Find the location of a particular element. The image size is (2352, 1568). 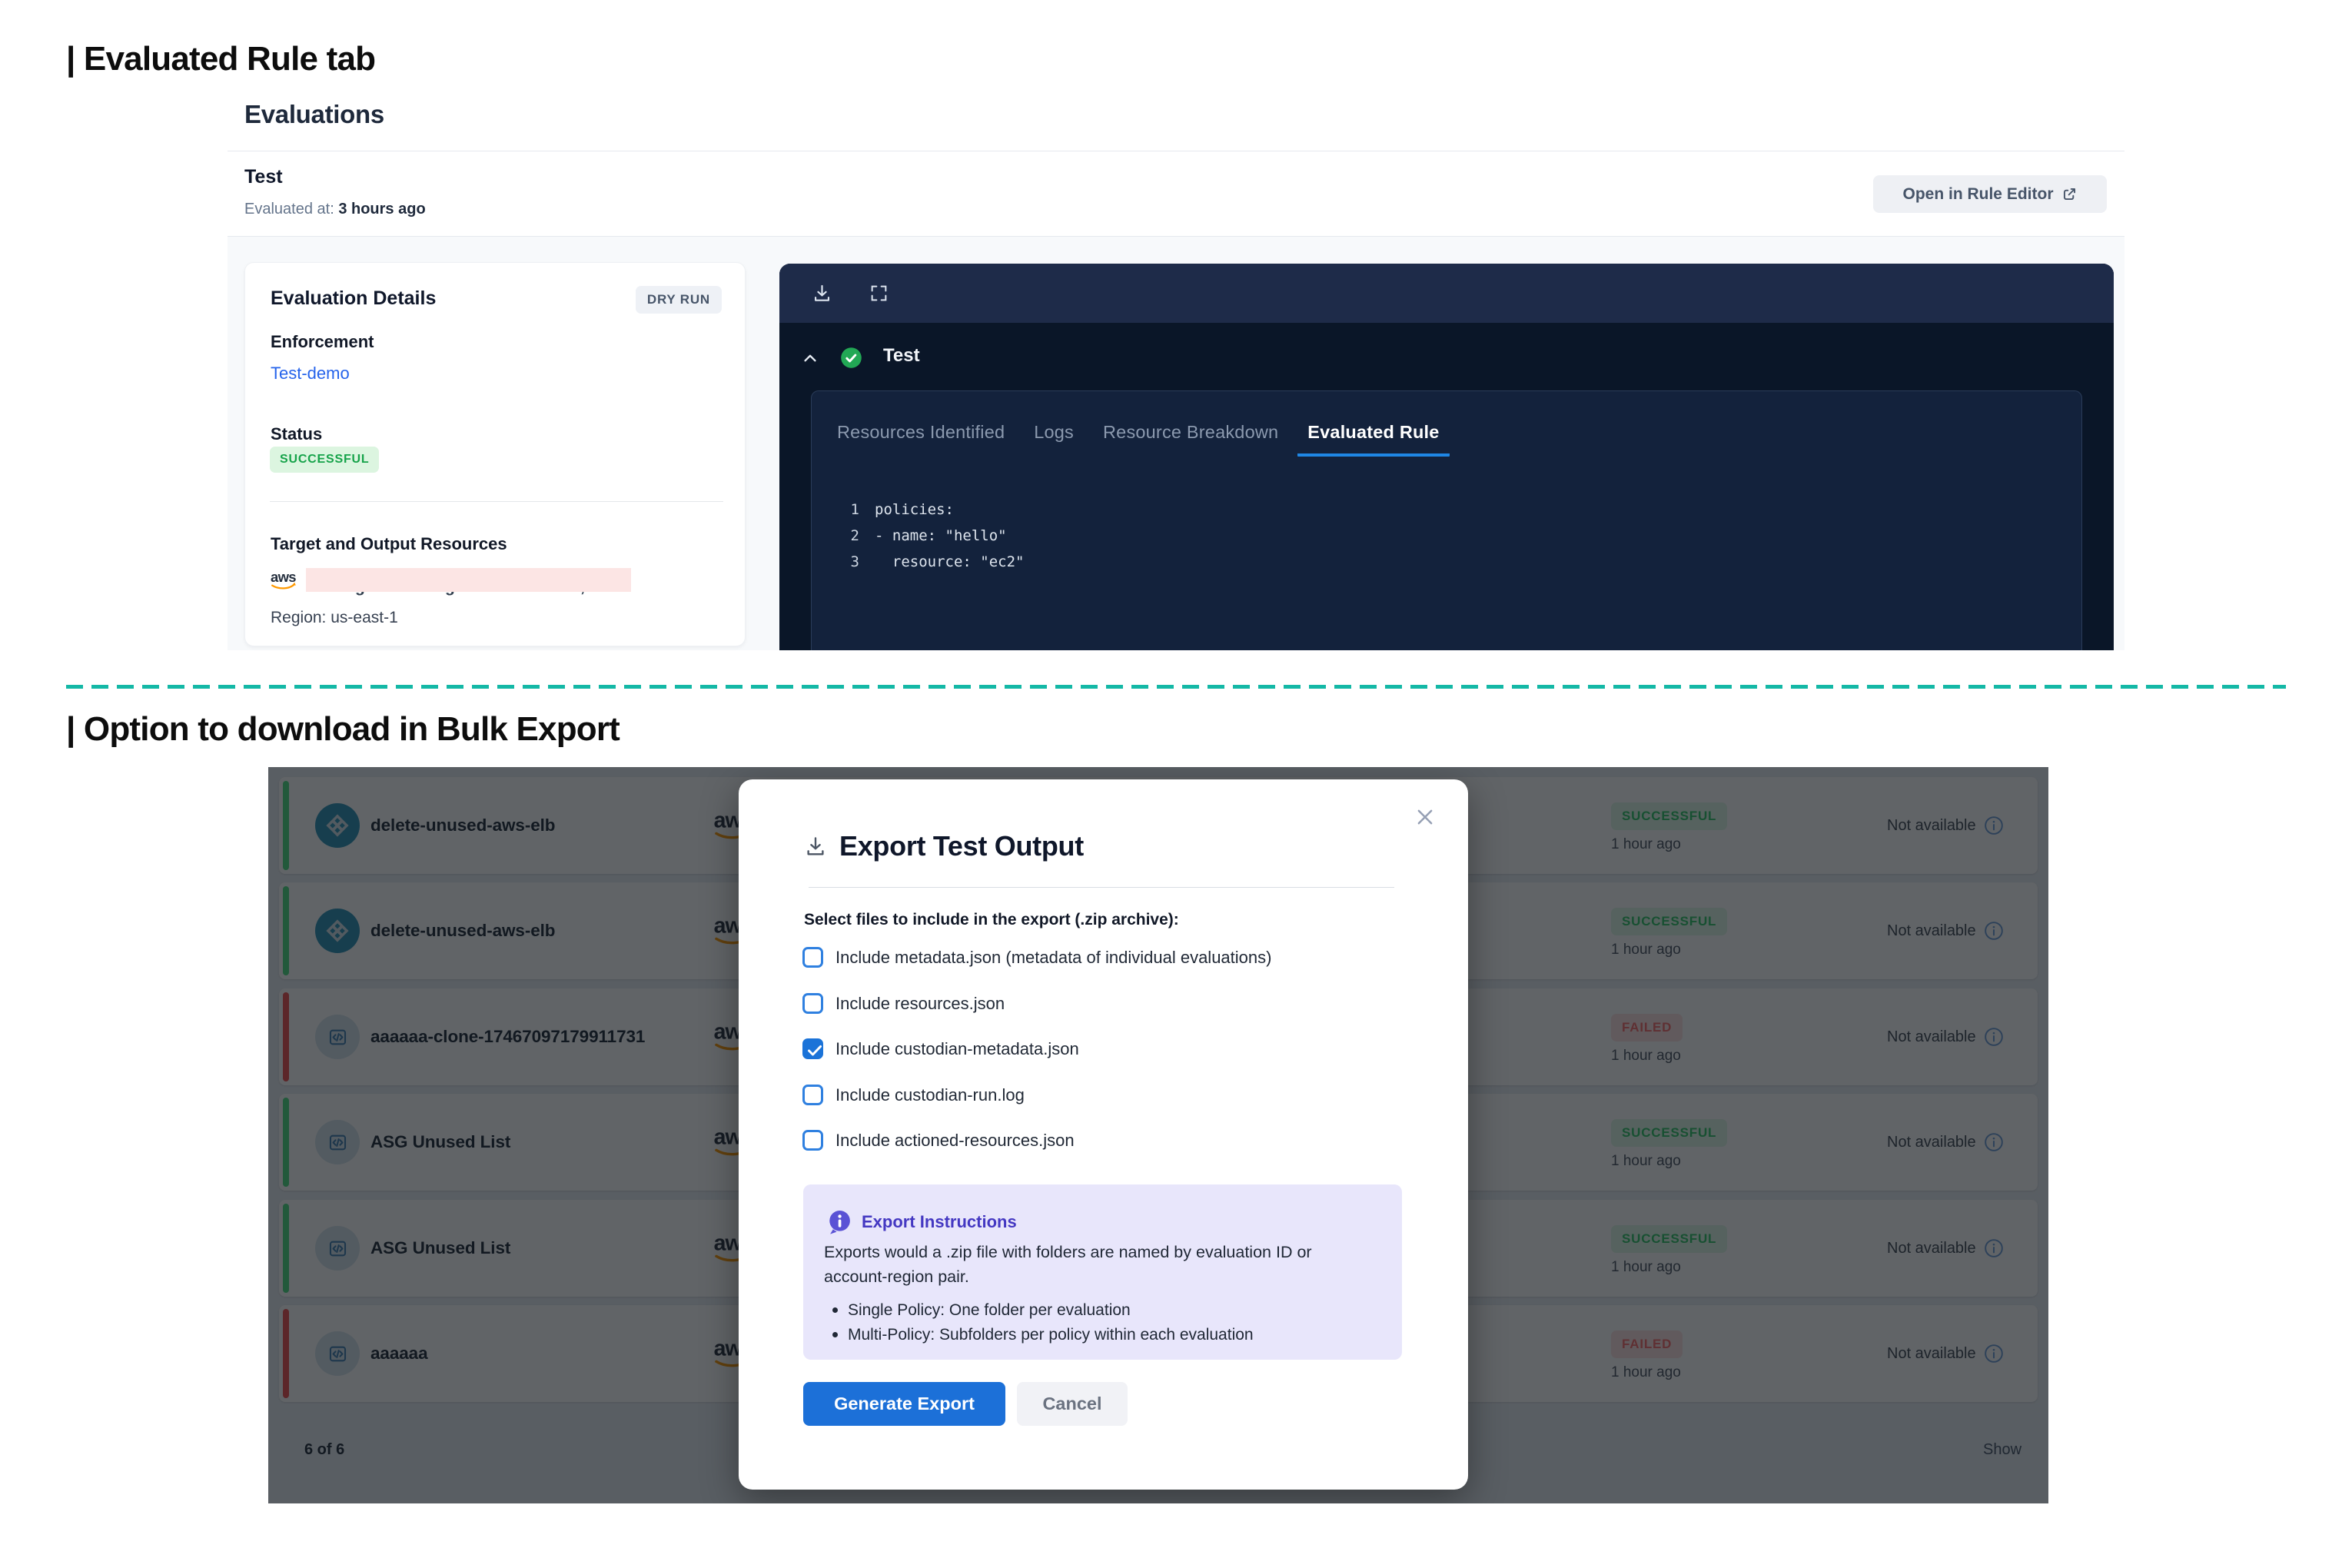

instructions-text: account-region pair. is located at coordinates (896, 1276).